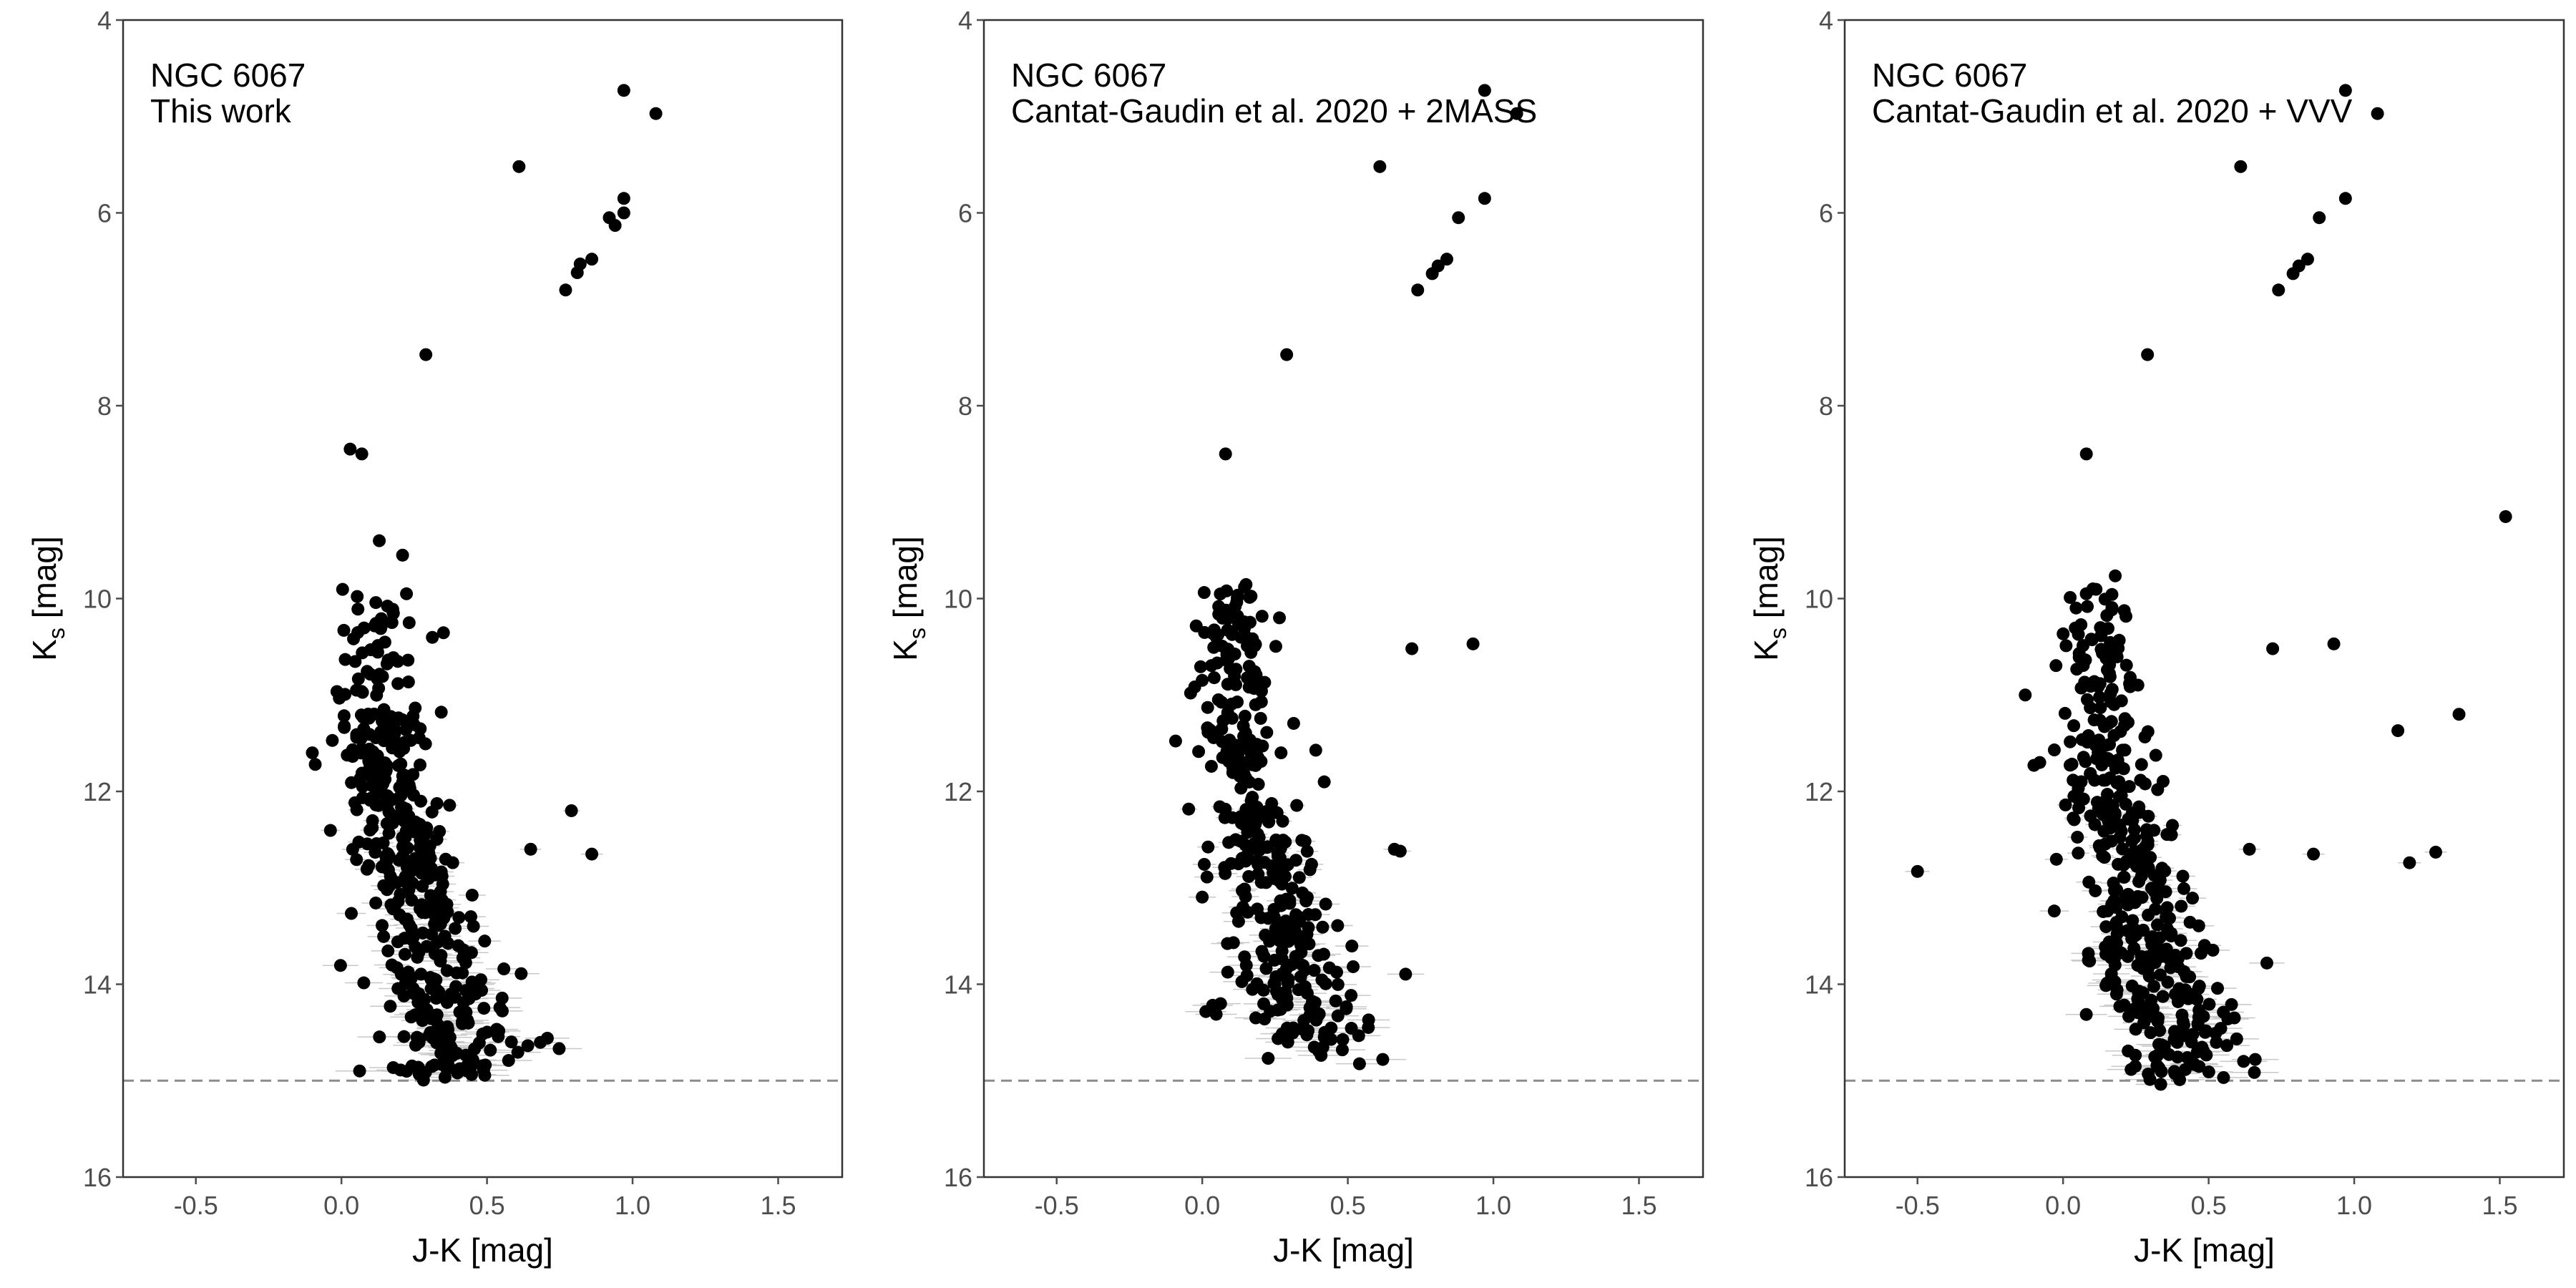  What do you see at coordinates (1343, 1250) in the screenshot?
I see `x-axis-title: J-K [mag]` at bounding box center [1343, 1250].